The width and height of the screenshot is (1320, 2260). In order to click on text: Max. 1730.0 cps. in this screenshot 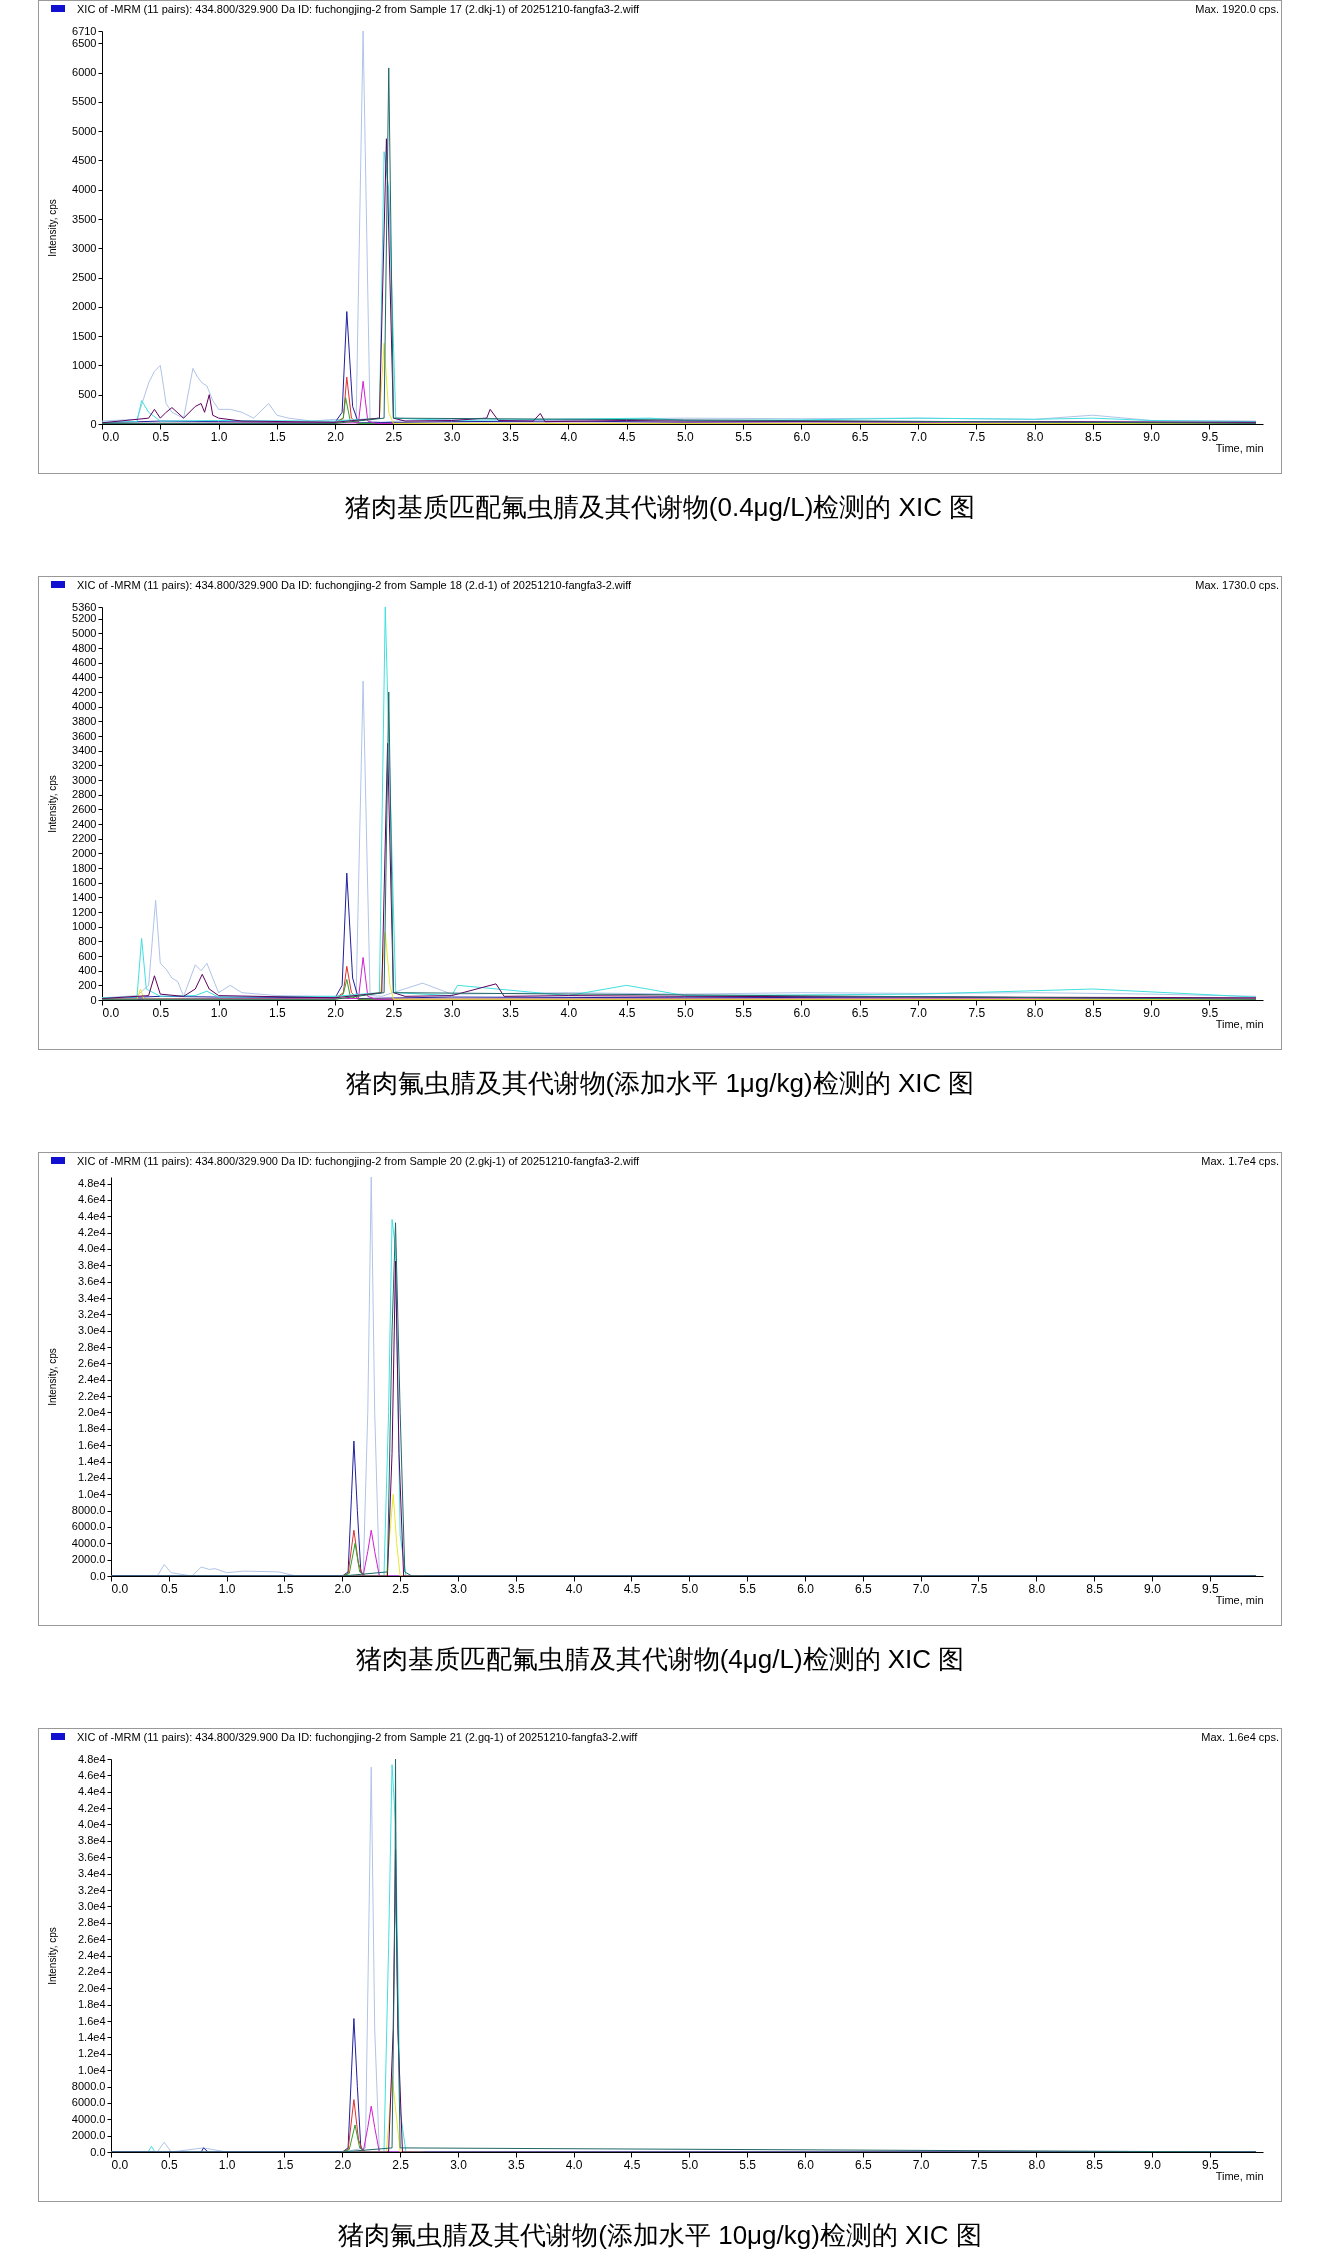, I will do `click(1237, 585)`.